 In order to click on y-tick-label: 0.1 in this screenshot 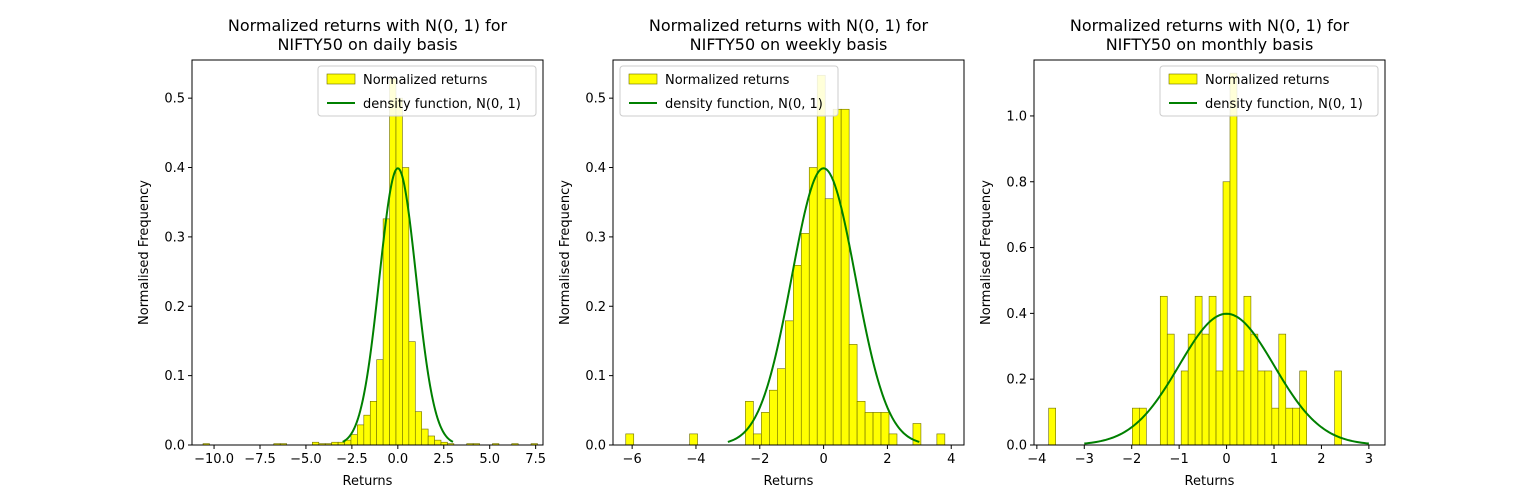, I will do `click(595, 376)`.